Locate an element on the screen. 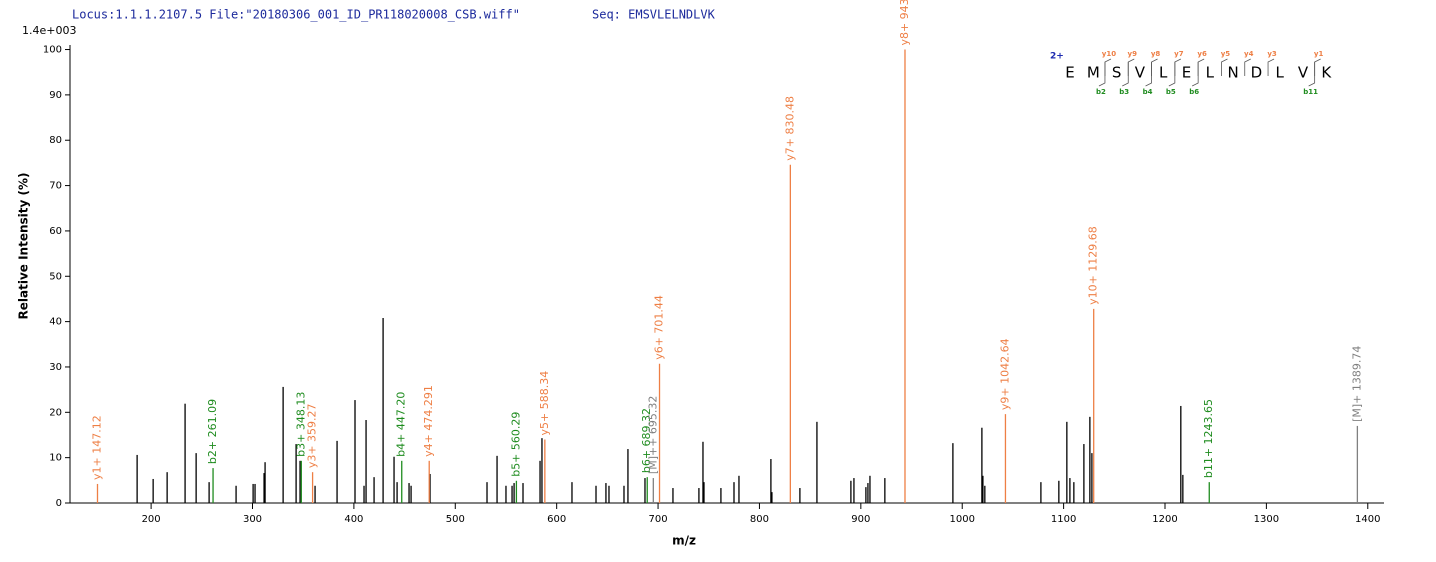 This screenshot has height=562, width=1436. b-ion: b11 is located at coordinates (1310, 92).